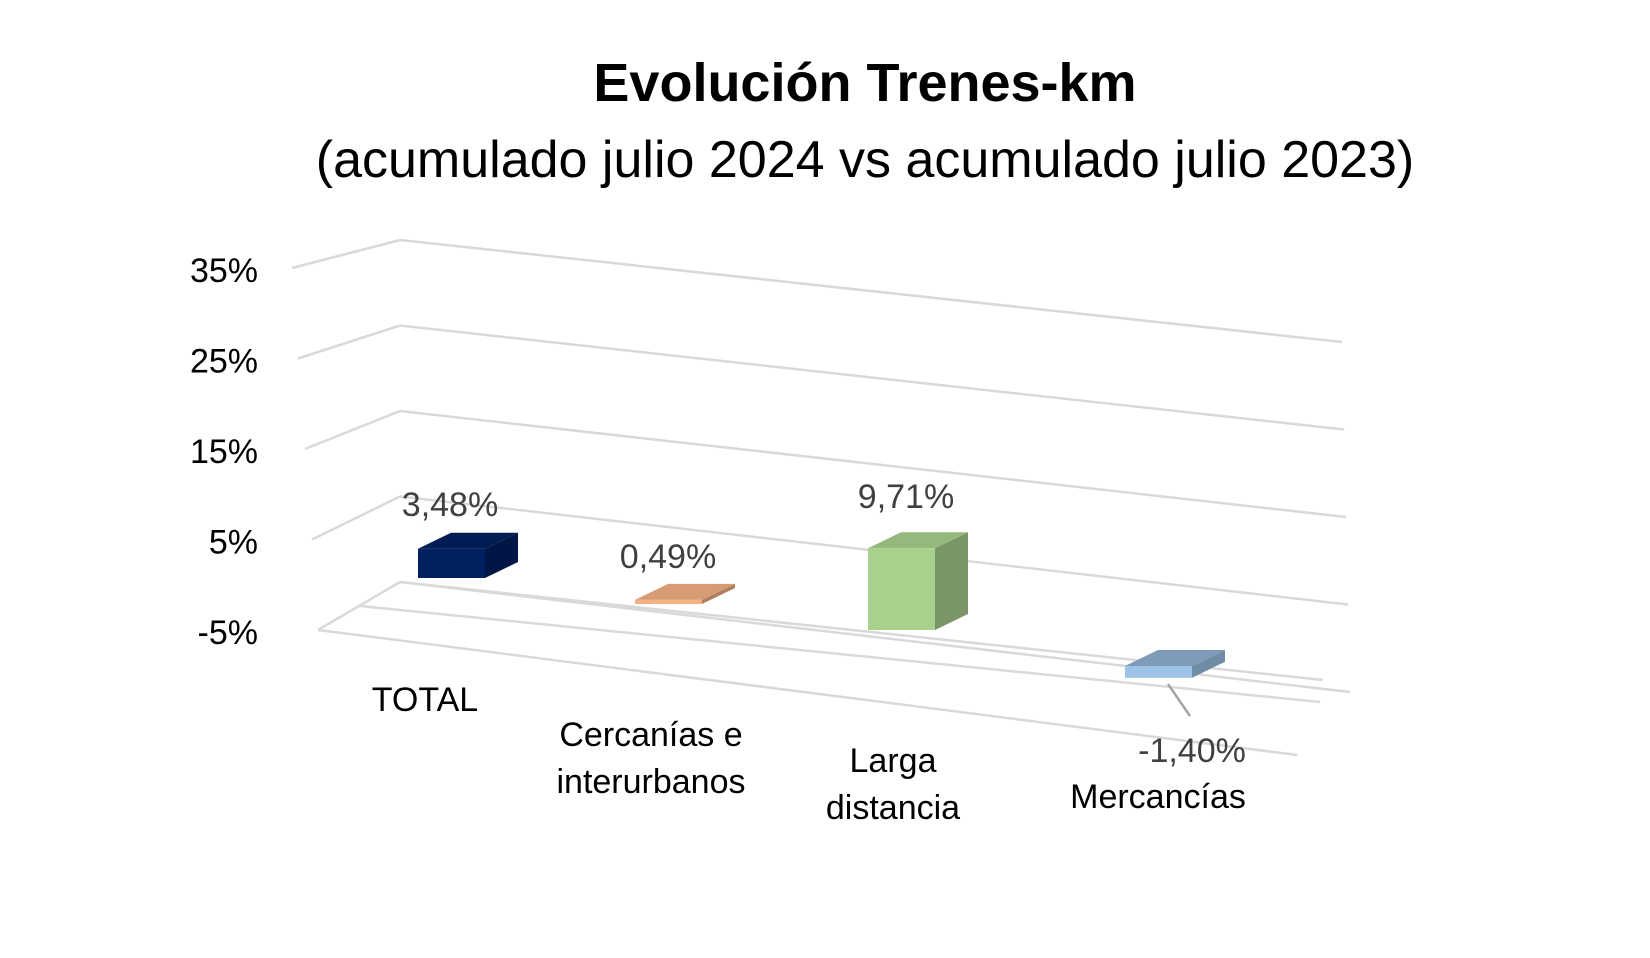 The height and width of the screenshot is (958, 1650). What do you see at coordinates (1158, 797) in the screenshot?
I see `x-tick-label: Mercancías` at bounding box center [1158, 797].